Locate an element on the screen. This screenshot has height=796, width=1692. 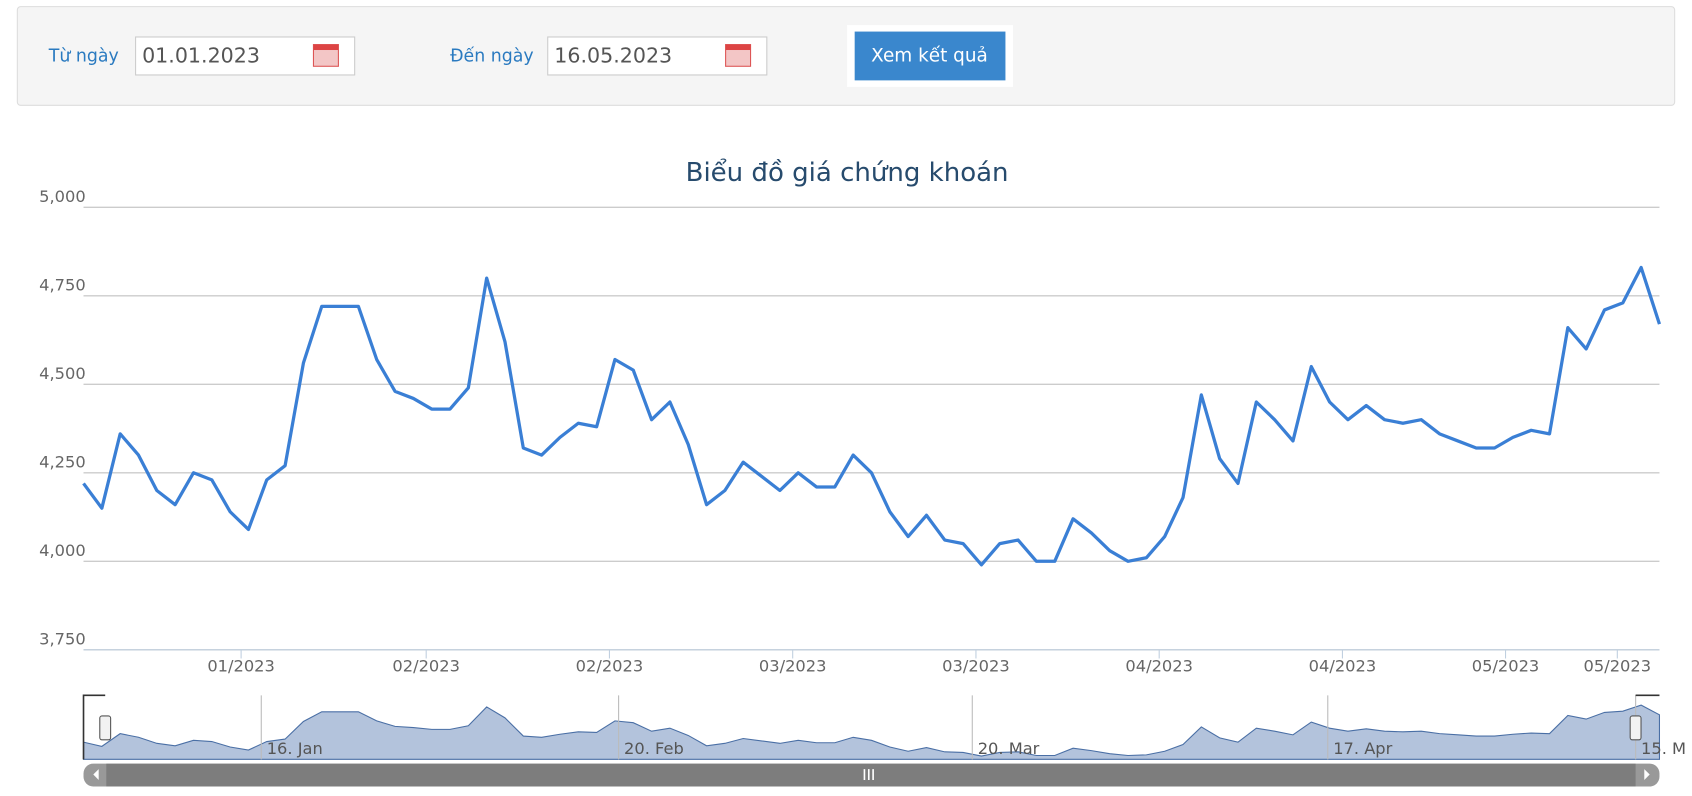
y-tick-label: 5,000 is located at coordinates (62, 196).